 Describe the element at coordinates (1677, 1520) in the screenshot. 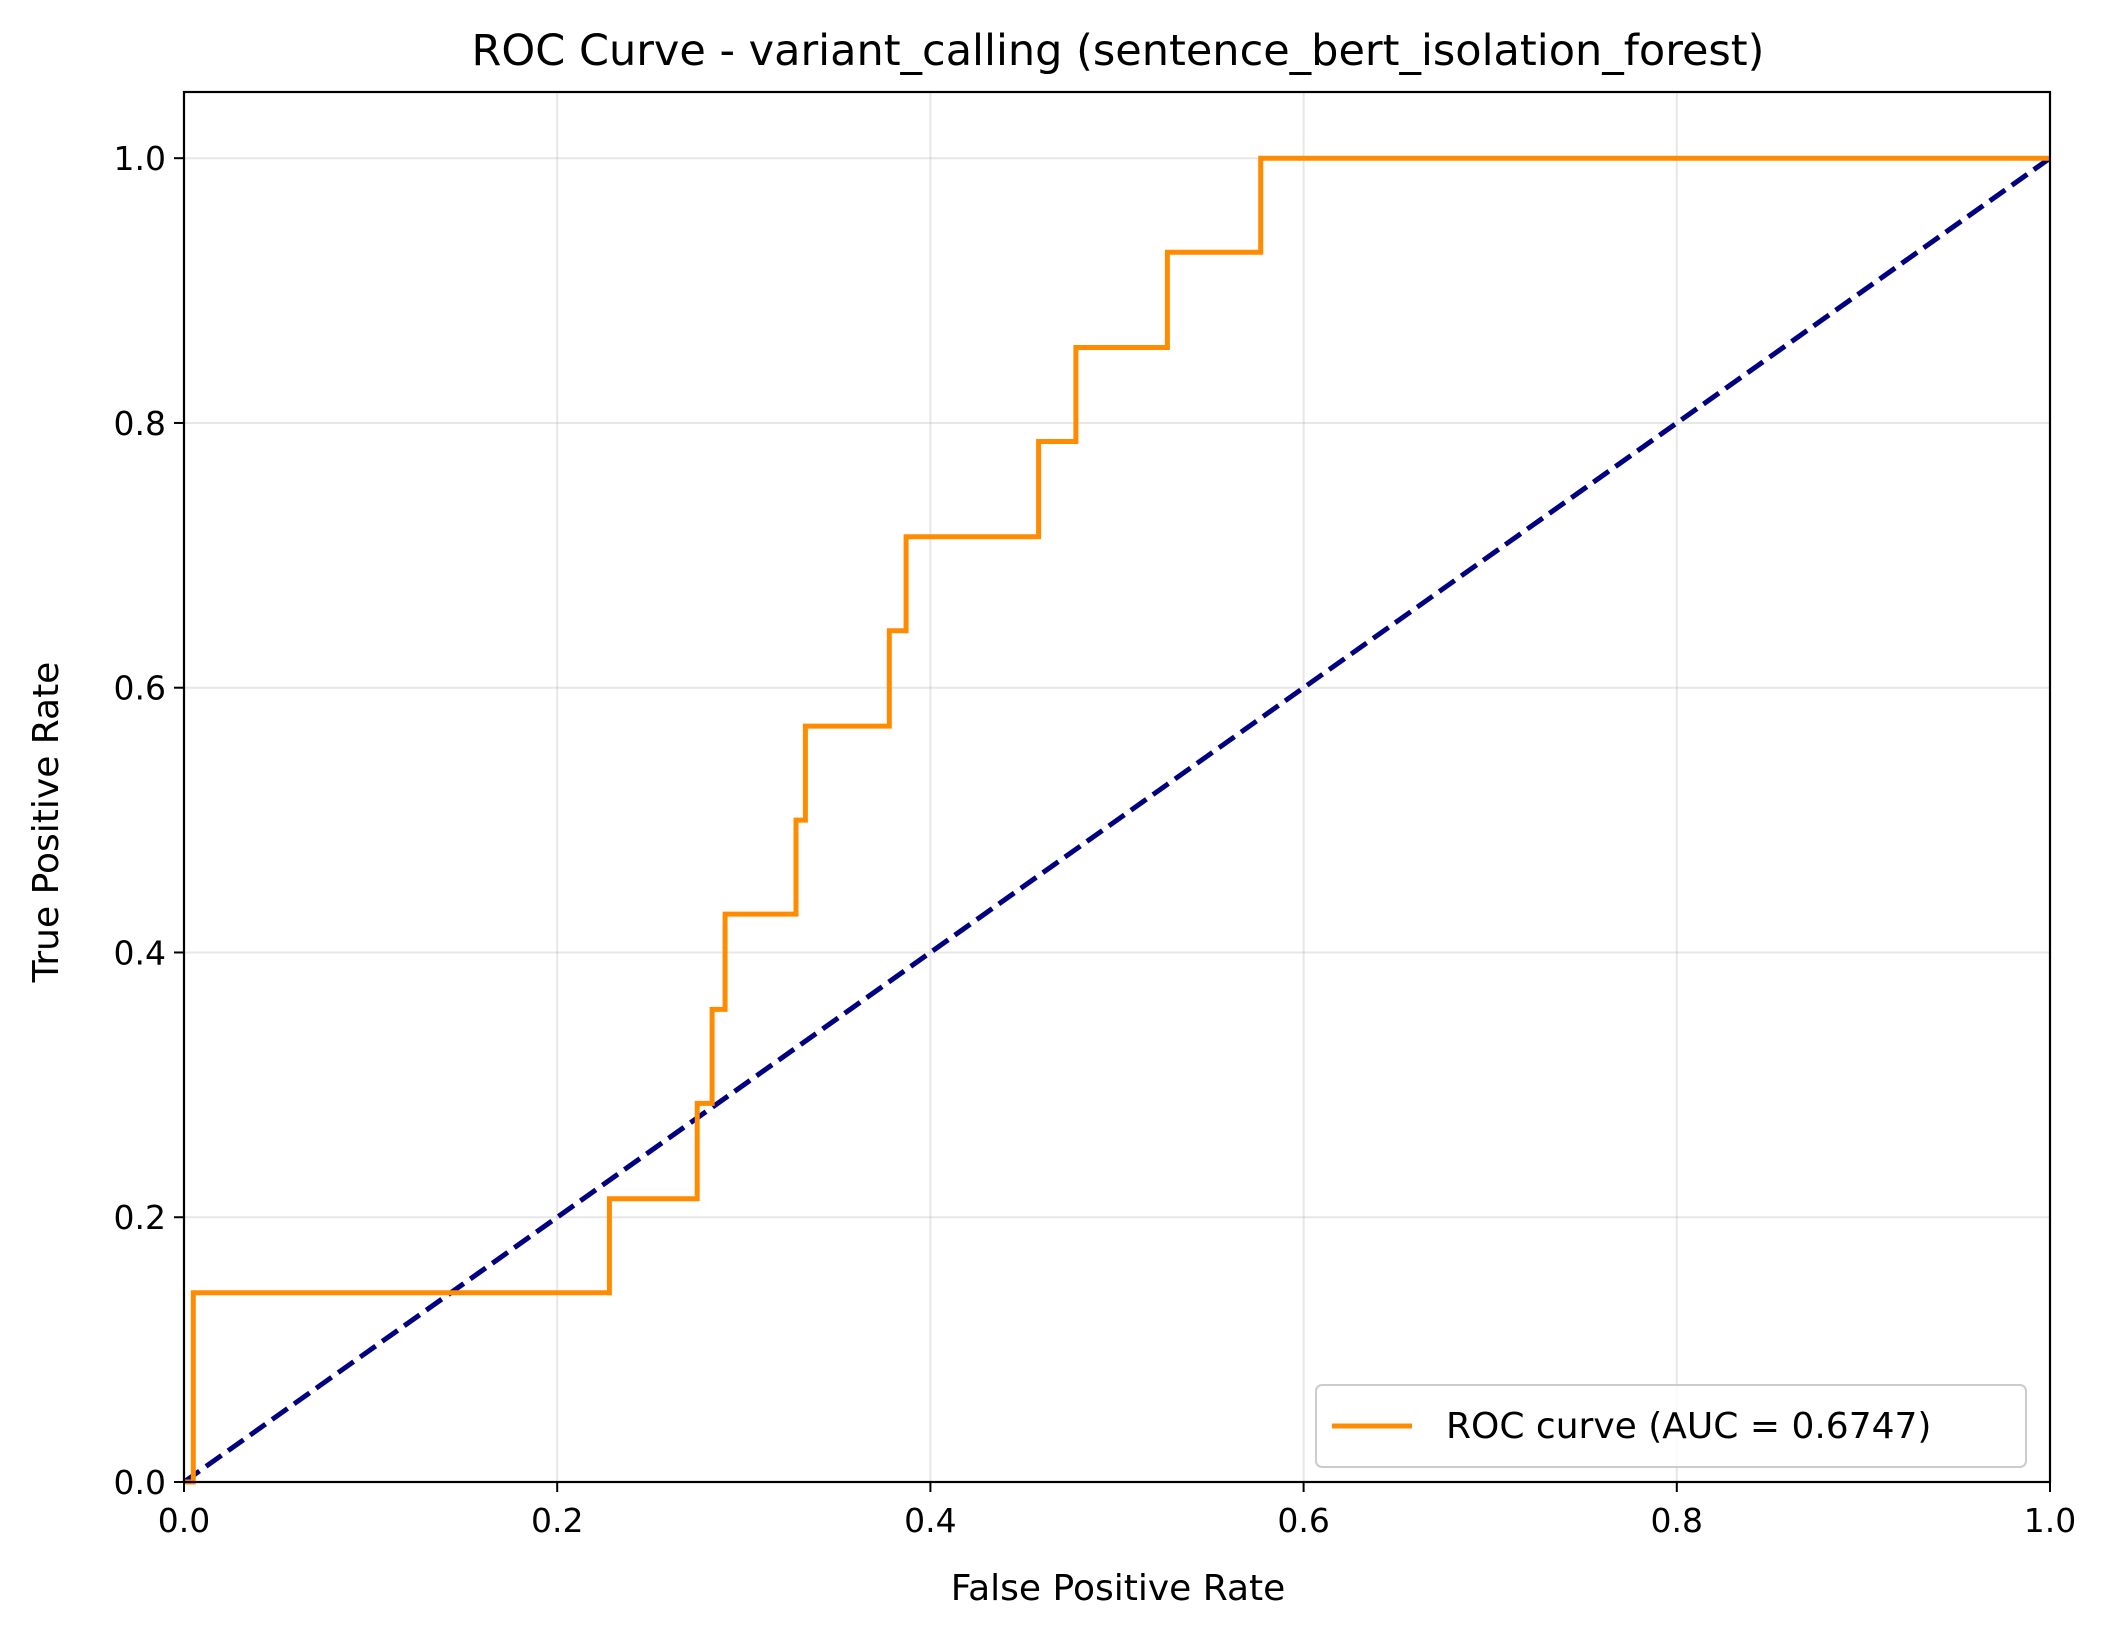

I see `x-tick-label: 0.8` at that location.